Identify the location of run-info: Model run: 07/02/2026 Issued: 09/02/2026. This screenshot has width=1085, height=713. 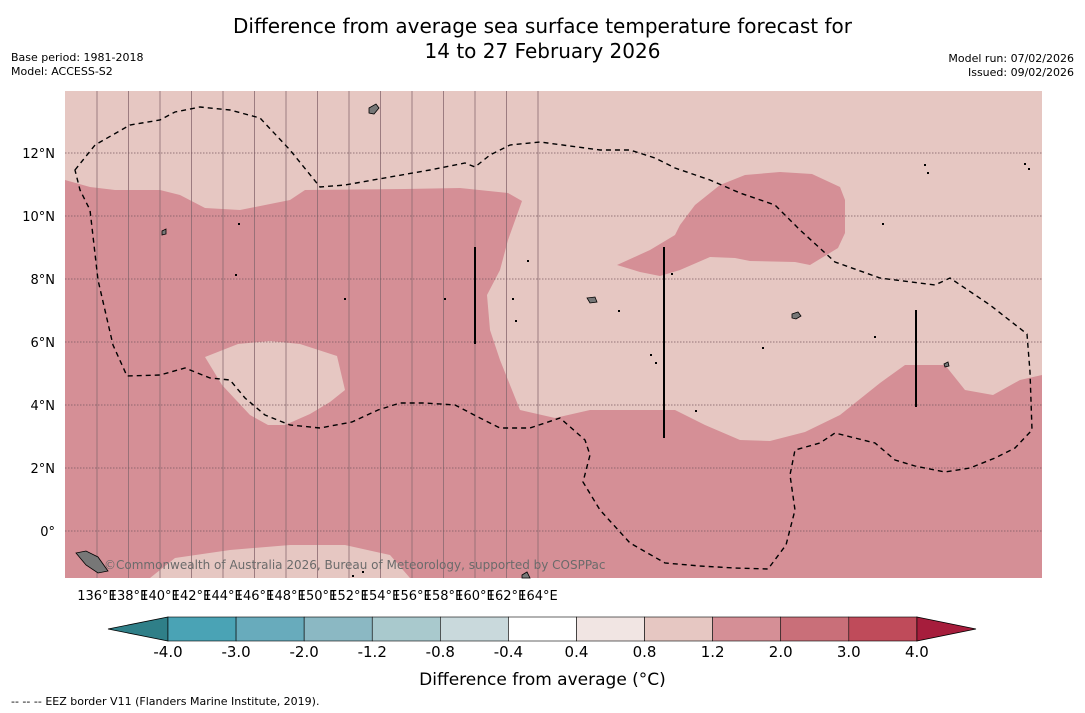
(1011, 66).